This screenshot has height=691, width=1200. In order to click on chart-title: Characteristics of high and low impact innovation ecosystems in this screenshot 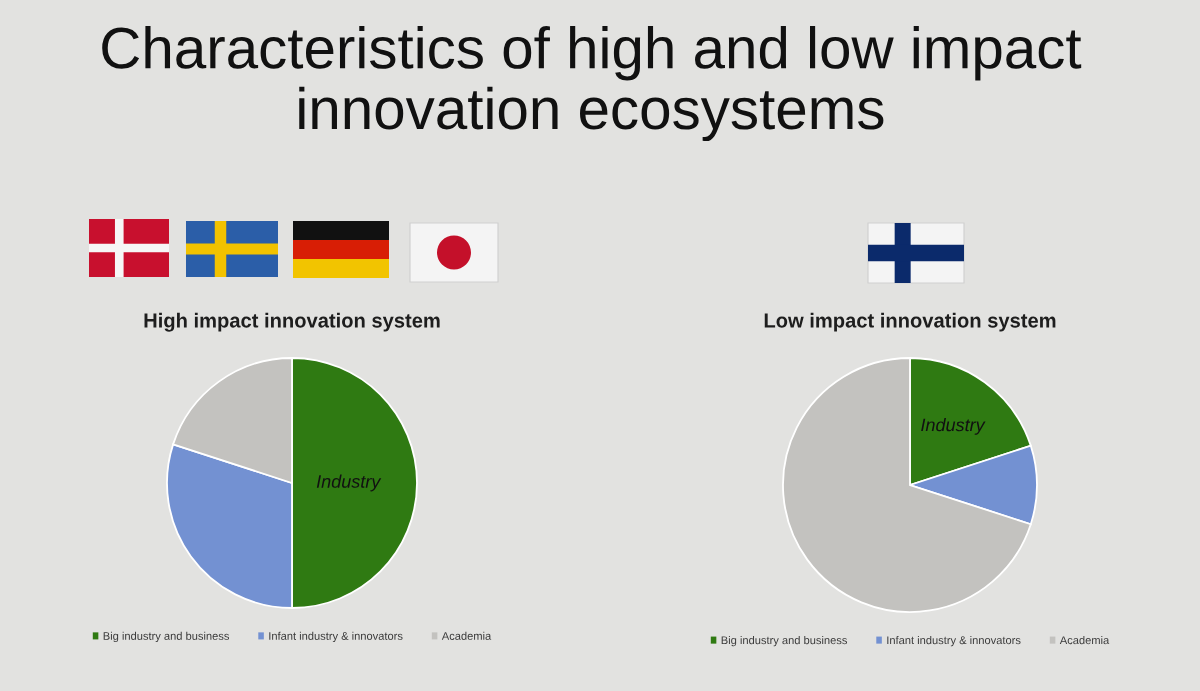, I will do `click(592, 84)`.